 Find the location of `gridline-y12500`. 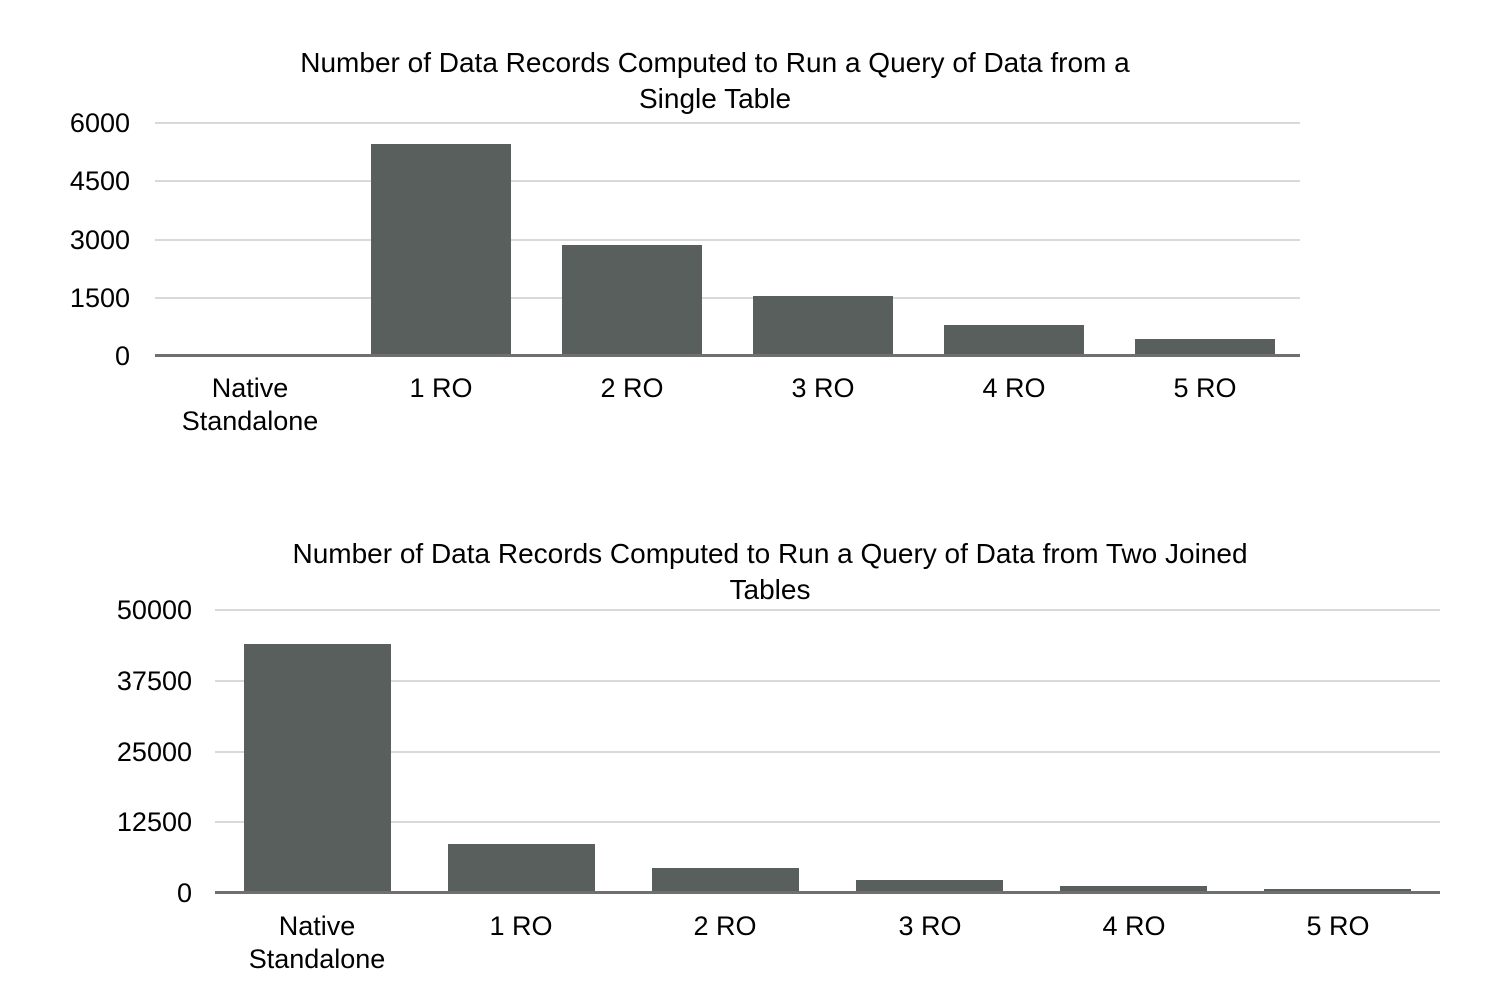

gridline-y12500 is located at coordinates (827, 822).